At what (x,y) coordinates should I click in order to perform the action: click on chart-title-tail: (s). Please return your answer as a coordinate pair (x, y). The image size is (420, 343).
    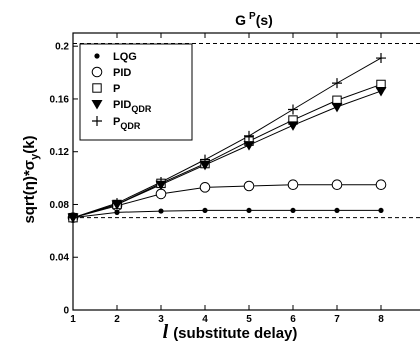
    Looking at the image, I should click on (264, 20).